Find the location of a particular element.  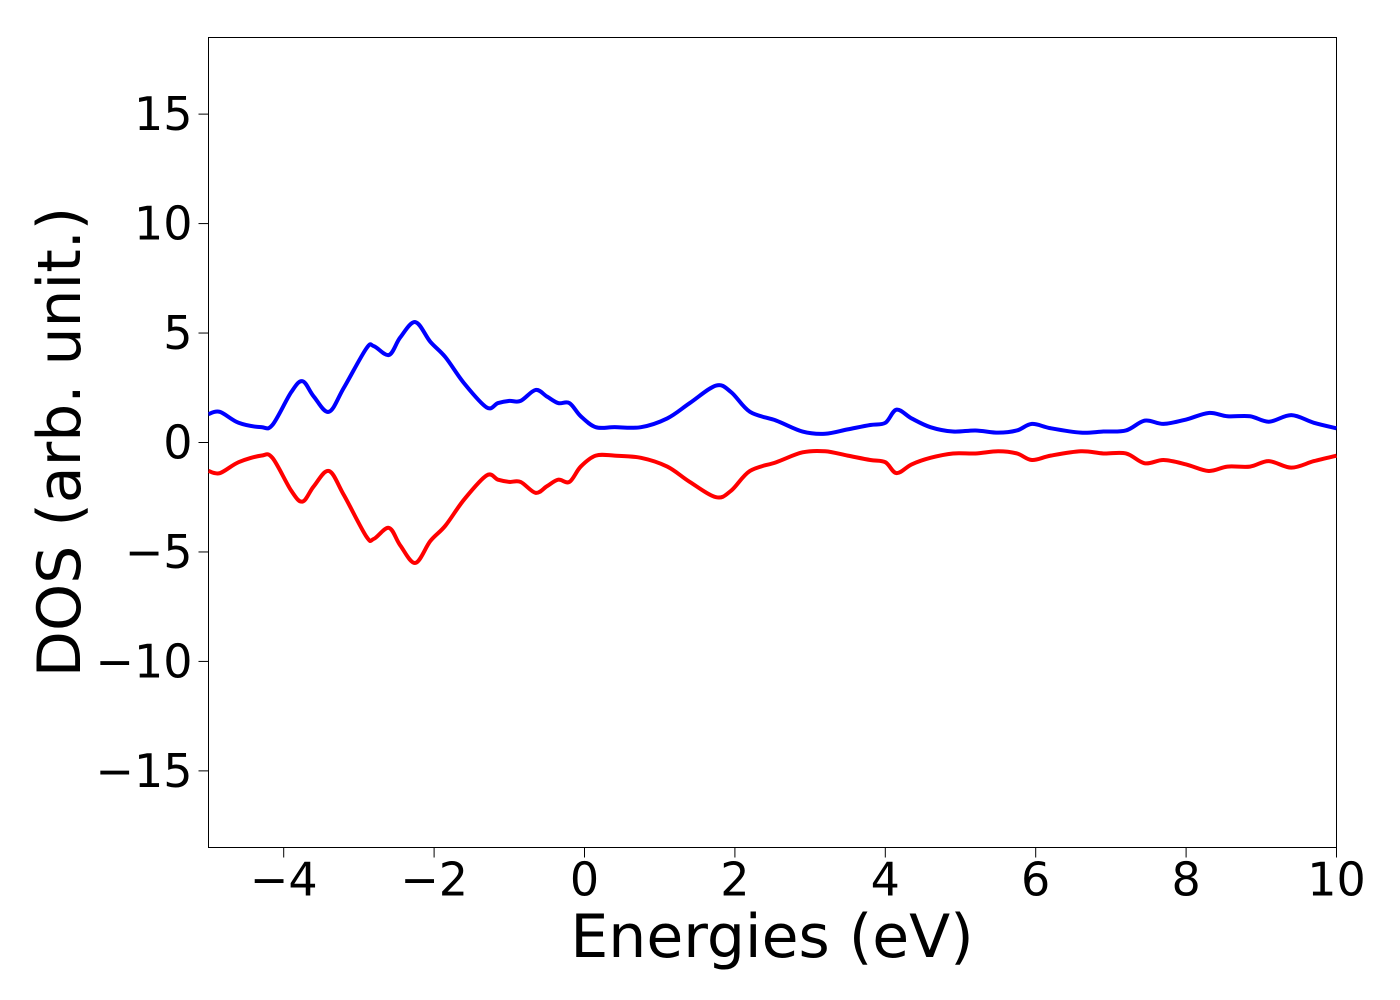

x-tick-label: 4 is located at coordinates (885, 880).